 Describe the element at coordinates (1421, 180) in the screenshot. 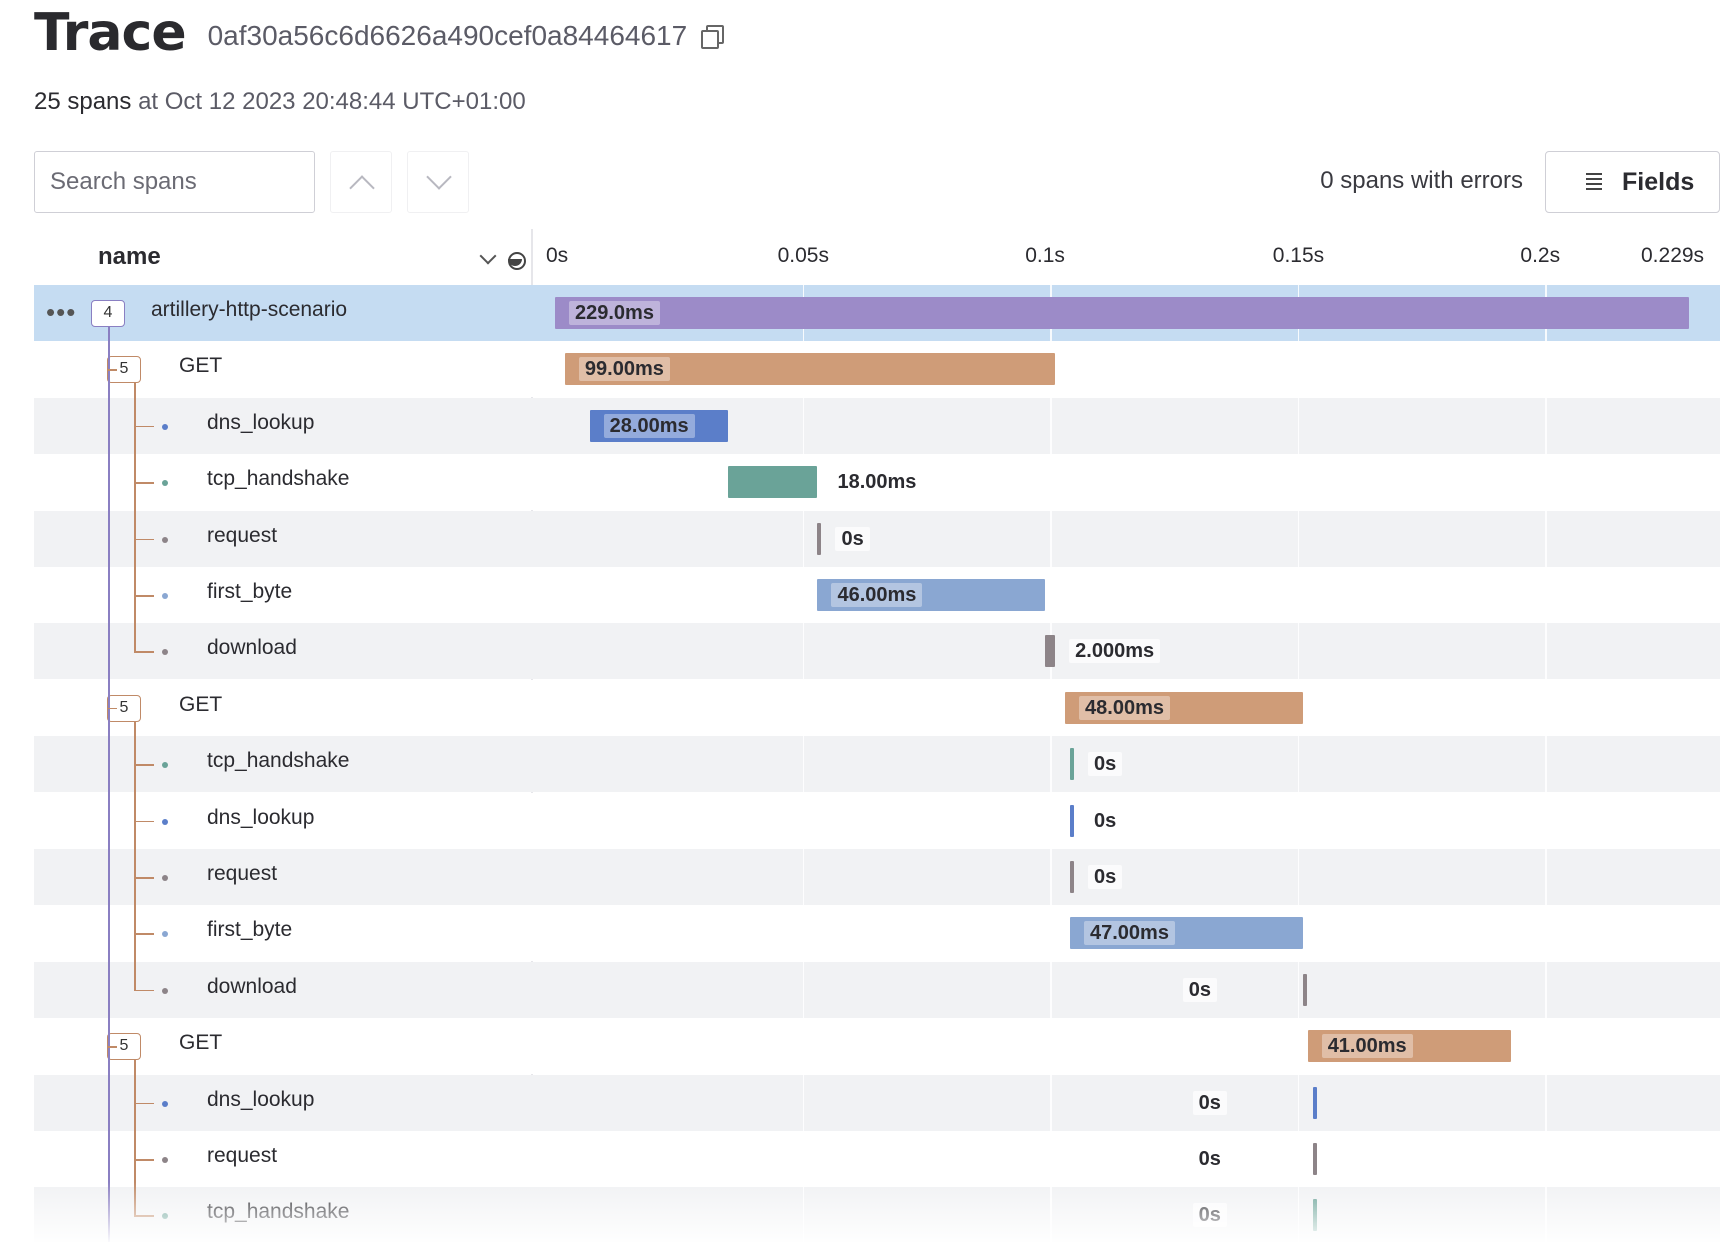

I see `errors-count: 0 spans with errors` at that location.